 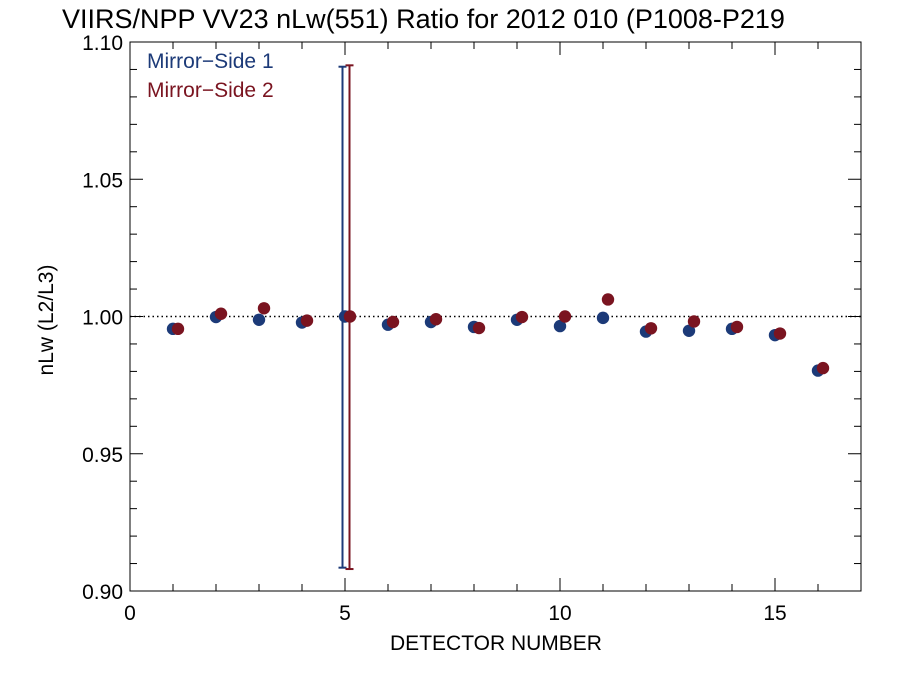 I want to click on legend-item-mirror-side-2: Mirror−Side 2, so click(x=210, y=90).